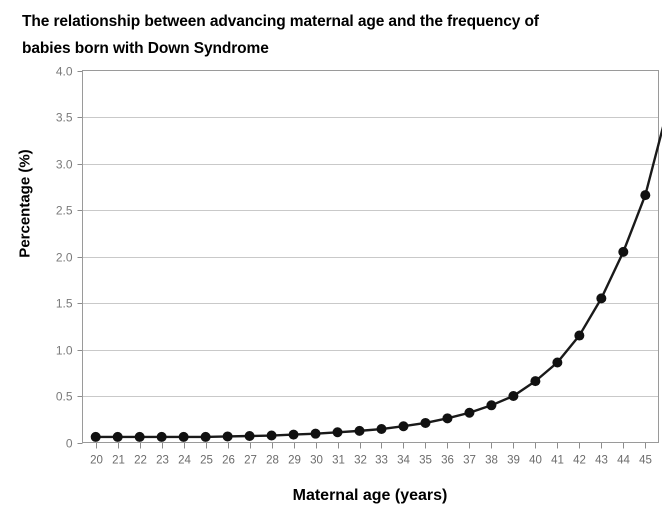 Image resolution: width=662 pixels, height=521 pixels. What do you see at coordinates (80, 257) in the screenshot?
I see `y-tickmarks-group` at bounding box center [80, 257].